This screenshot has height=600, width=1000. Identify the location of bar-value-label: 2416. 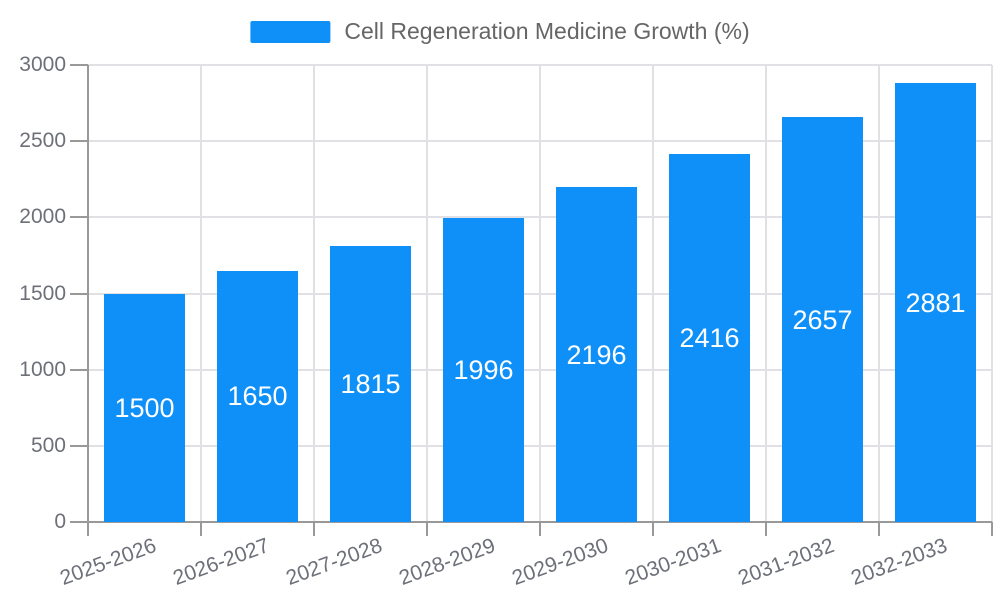
(709, 337).